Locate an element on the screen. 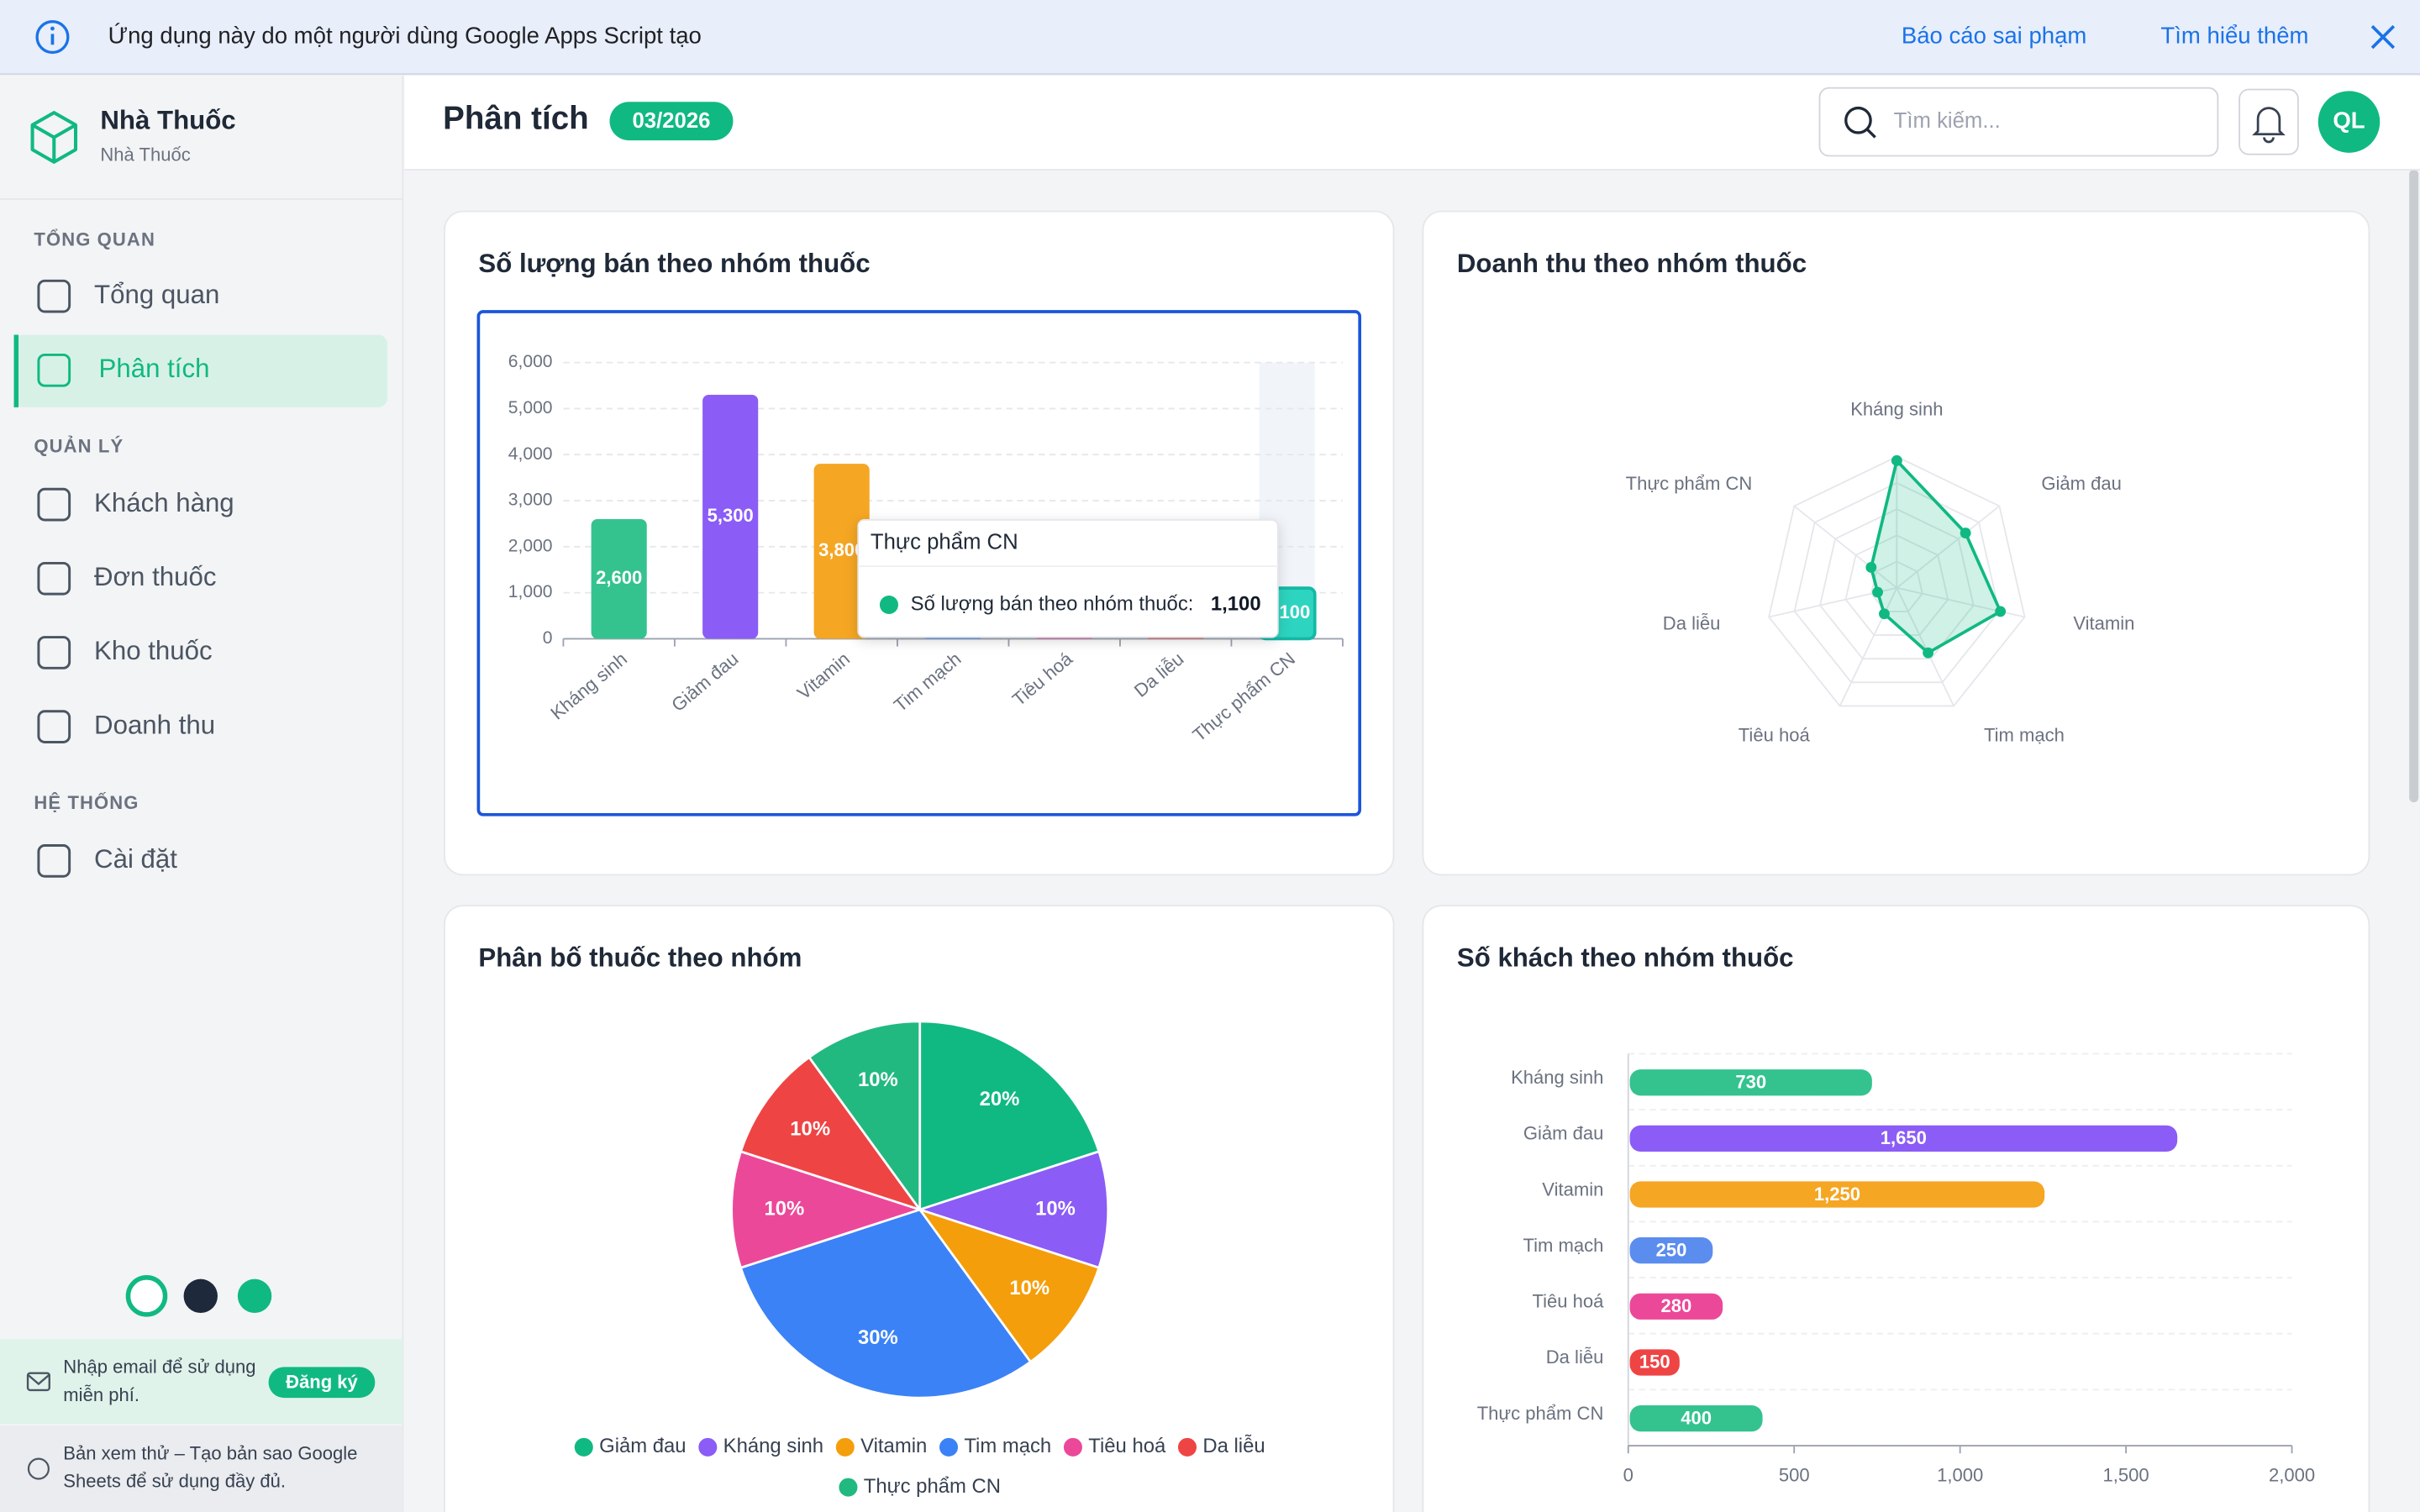 Image resolution: width=2420 pixels, height=1512 pixels. search-box is located at coordinates (2019, 122).